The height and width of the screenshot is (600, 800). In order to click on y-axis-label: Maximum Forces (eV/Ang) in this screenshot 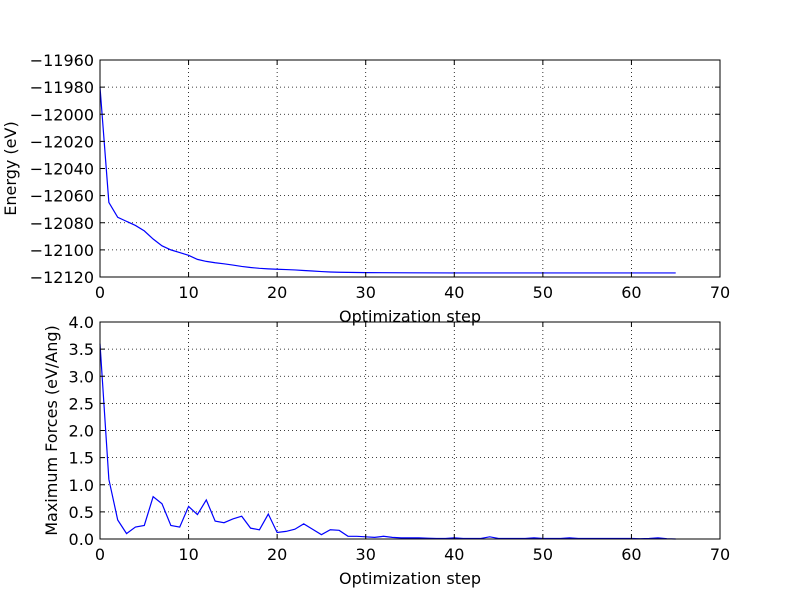, I will do `click(51, 430)`.